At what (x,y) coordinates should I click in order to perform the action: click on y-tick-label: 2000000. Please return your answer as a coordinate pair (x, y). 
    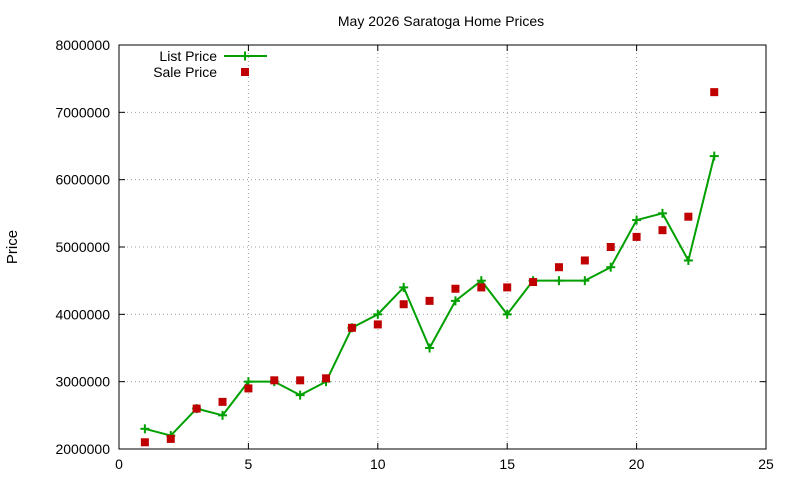
    Looking at the image, I should click on (82, 449).